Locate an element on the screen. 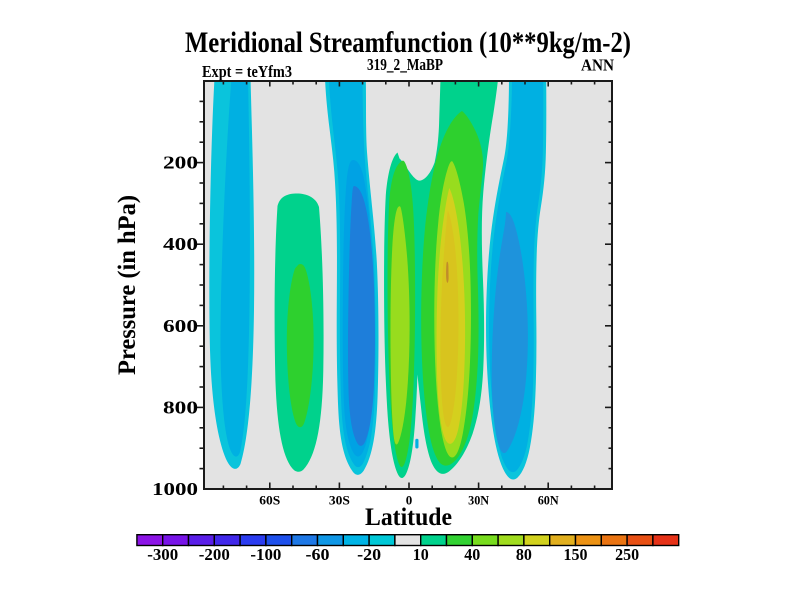  svg-text: 150 is located at coordinates (576, 554).